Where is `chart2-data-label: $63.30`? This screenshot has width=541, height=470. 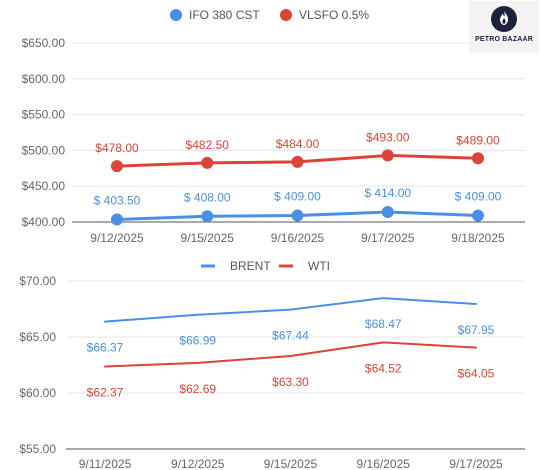 chart2-data-label: $63.30 is located at coordinates (290, 382).